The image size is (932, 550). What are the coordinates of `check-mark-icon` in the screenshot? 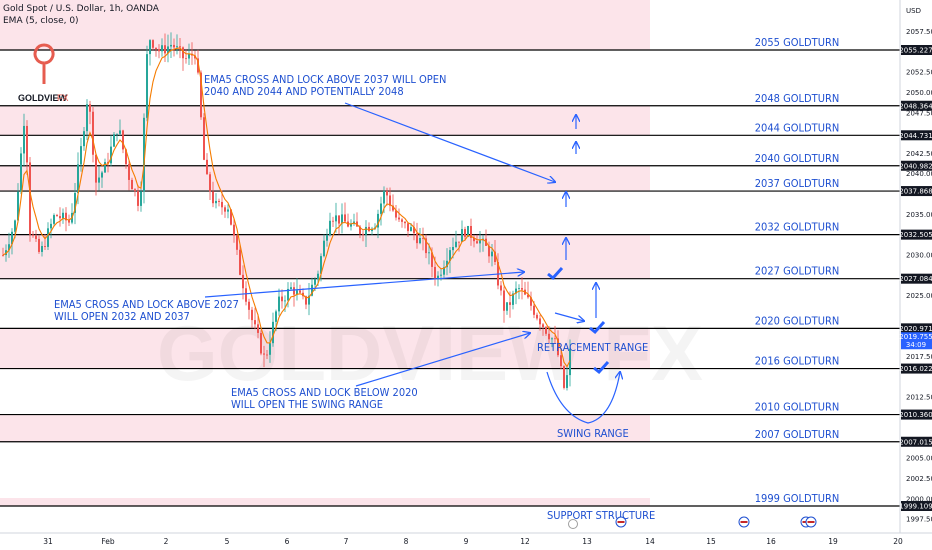 It's located at (601, 367).